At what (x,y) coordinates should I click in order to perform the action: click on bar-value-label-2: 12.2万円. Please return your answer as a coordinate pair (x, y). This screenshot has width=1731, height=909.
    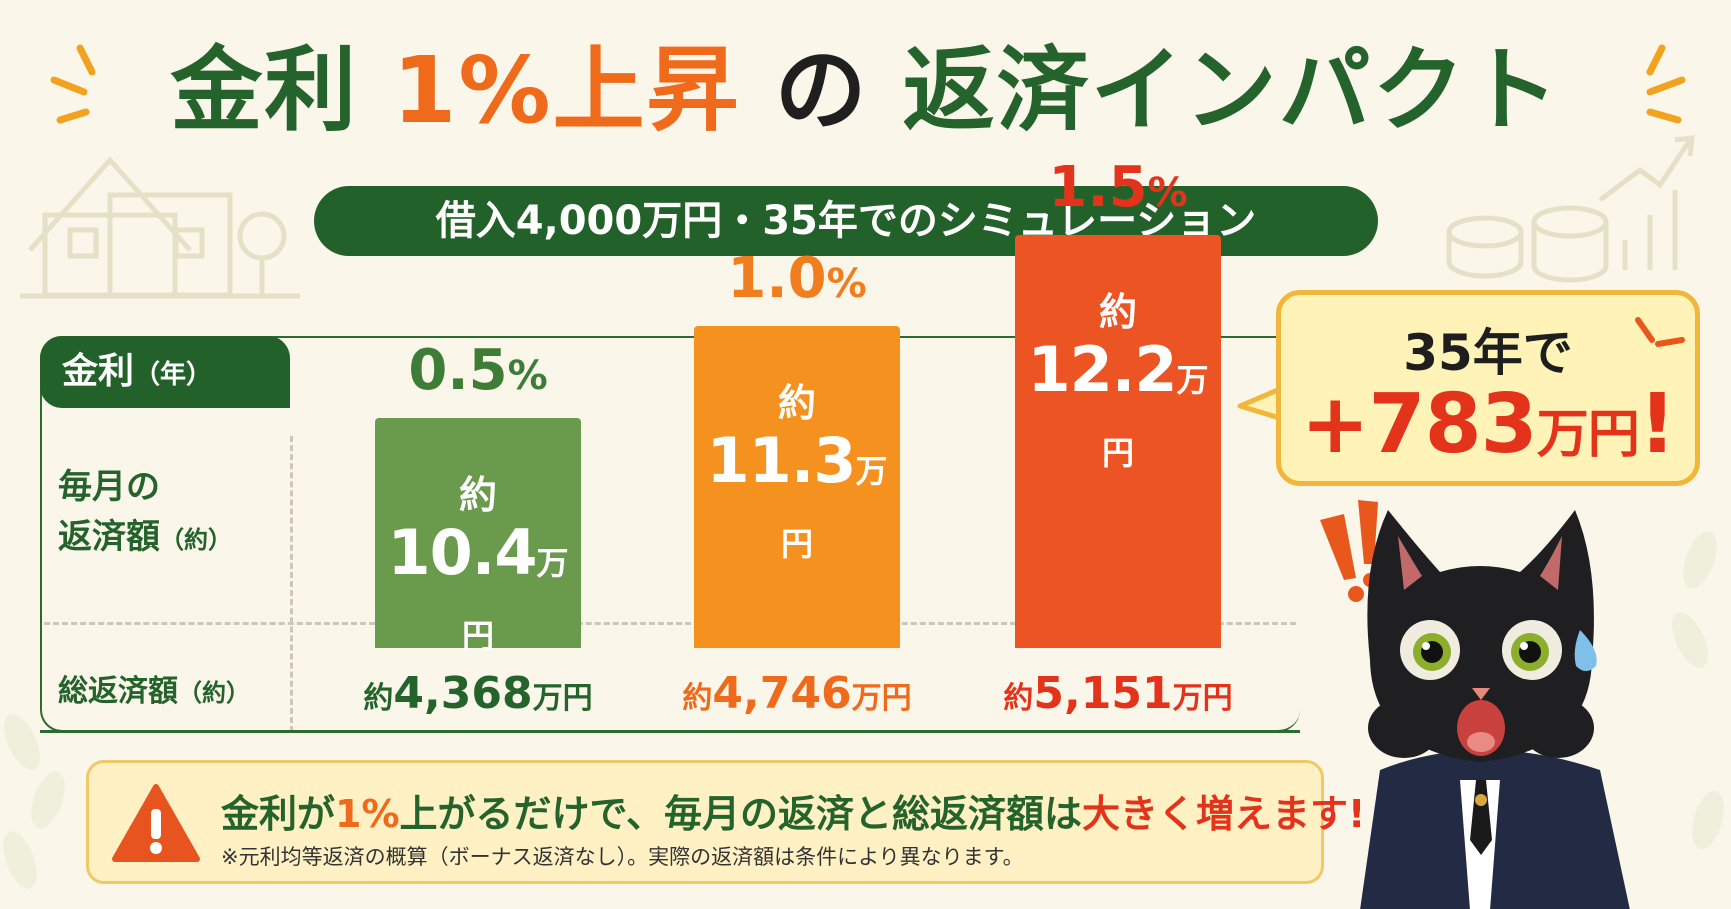
    Looking at the image, I should click on (1118, 406).